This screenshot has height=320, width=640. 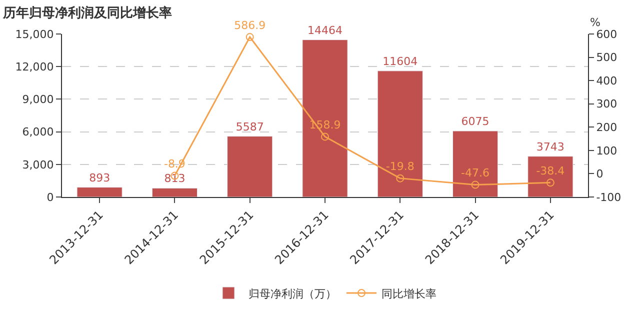 I want to click on y2-axis-title: %, so click(x=595, y=22).